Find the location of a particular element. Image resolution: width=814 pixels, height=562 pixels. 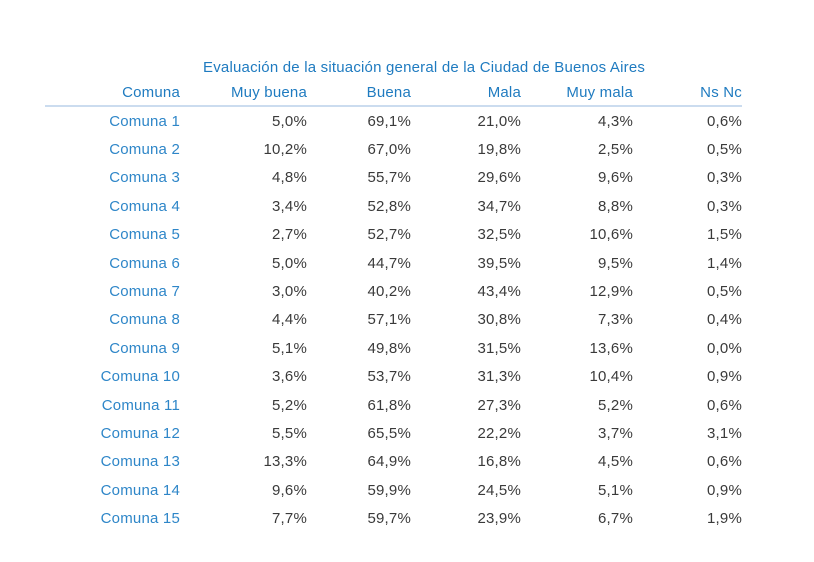

comuna-label: Comuna 4 is located at coordinates (144, 206).